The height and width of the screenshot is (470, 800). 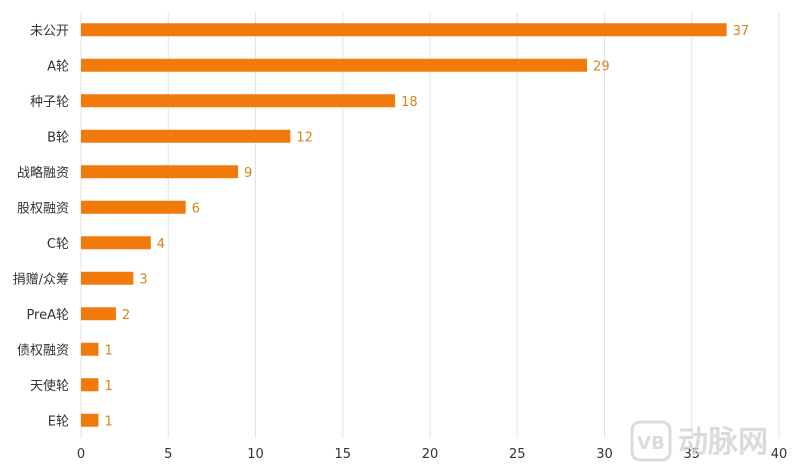 What do you see at coordinates (779, 454) in the screenshot?
I see `x-tick-label: 40` at bounding box center [779, 454].